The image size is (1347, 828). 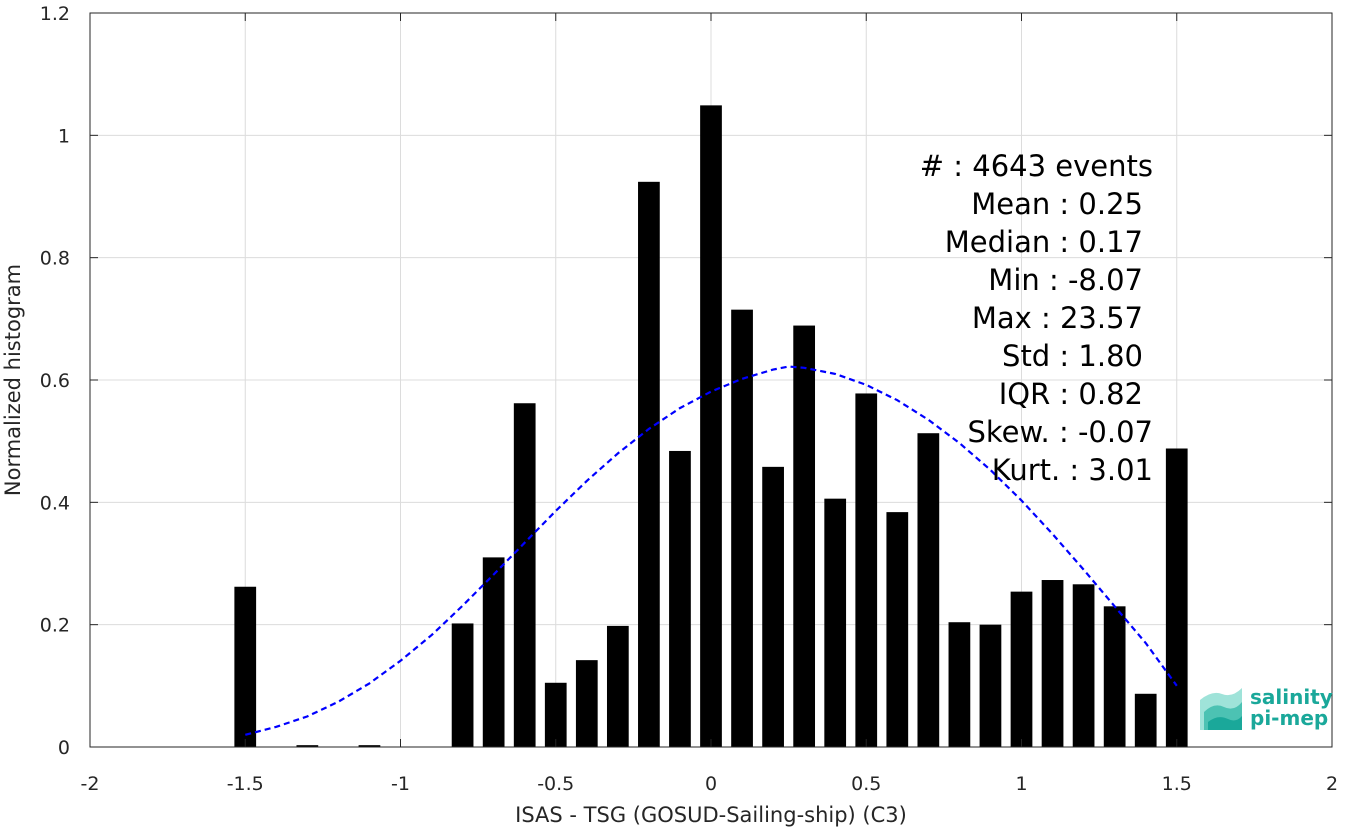 I want to click on x-tick-label: -1, so click(x=400, y=784).